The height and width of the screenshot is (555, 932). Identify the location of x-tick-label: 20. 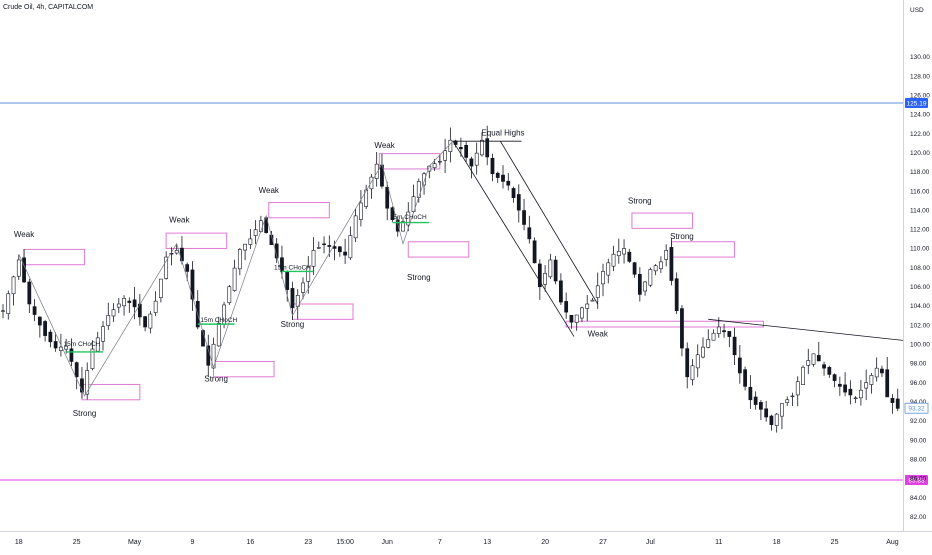
(545, 542).